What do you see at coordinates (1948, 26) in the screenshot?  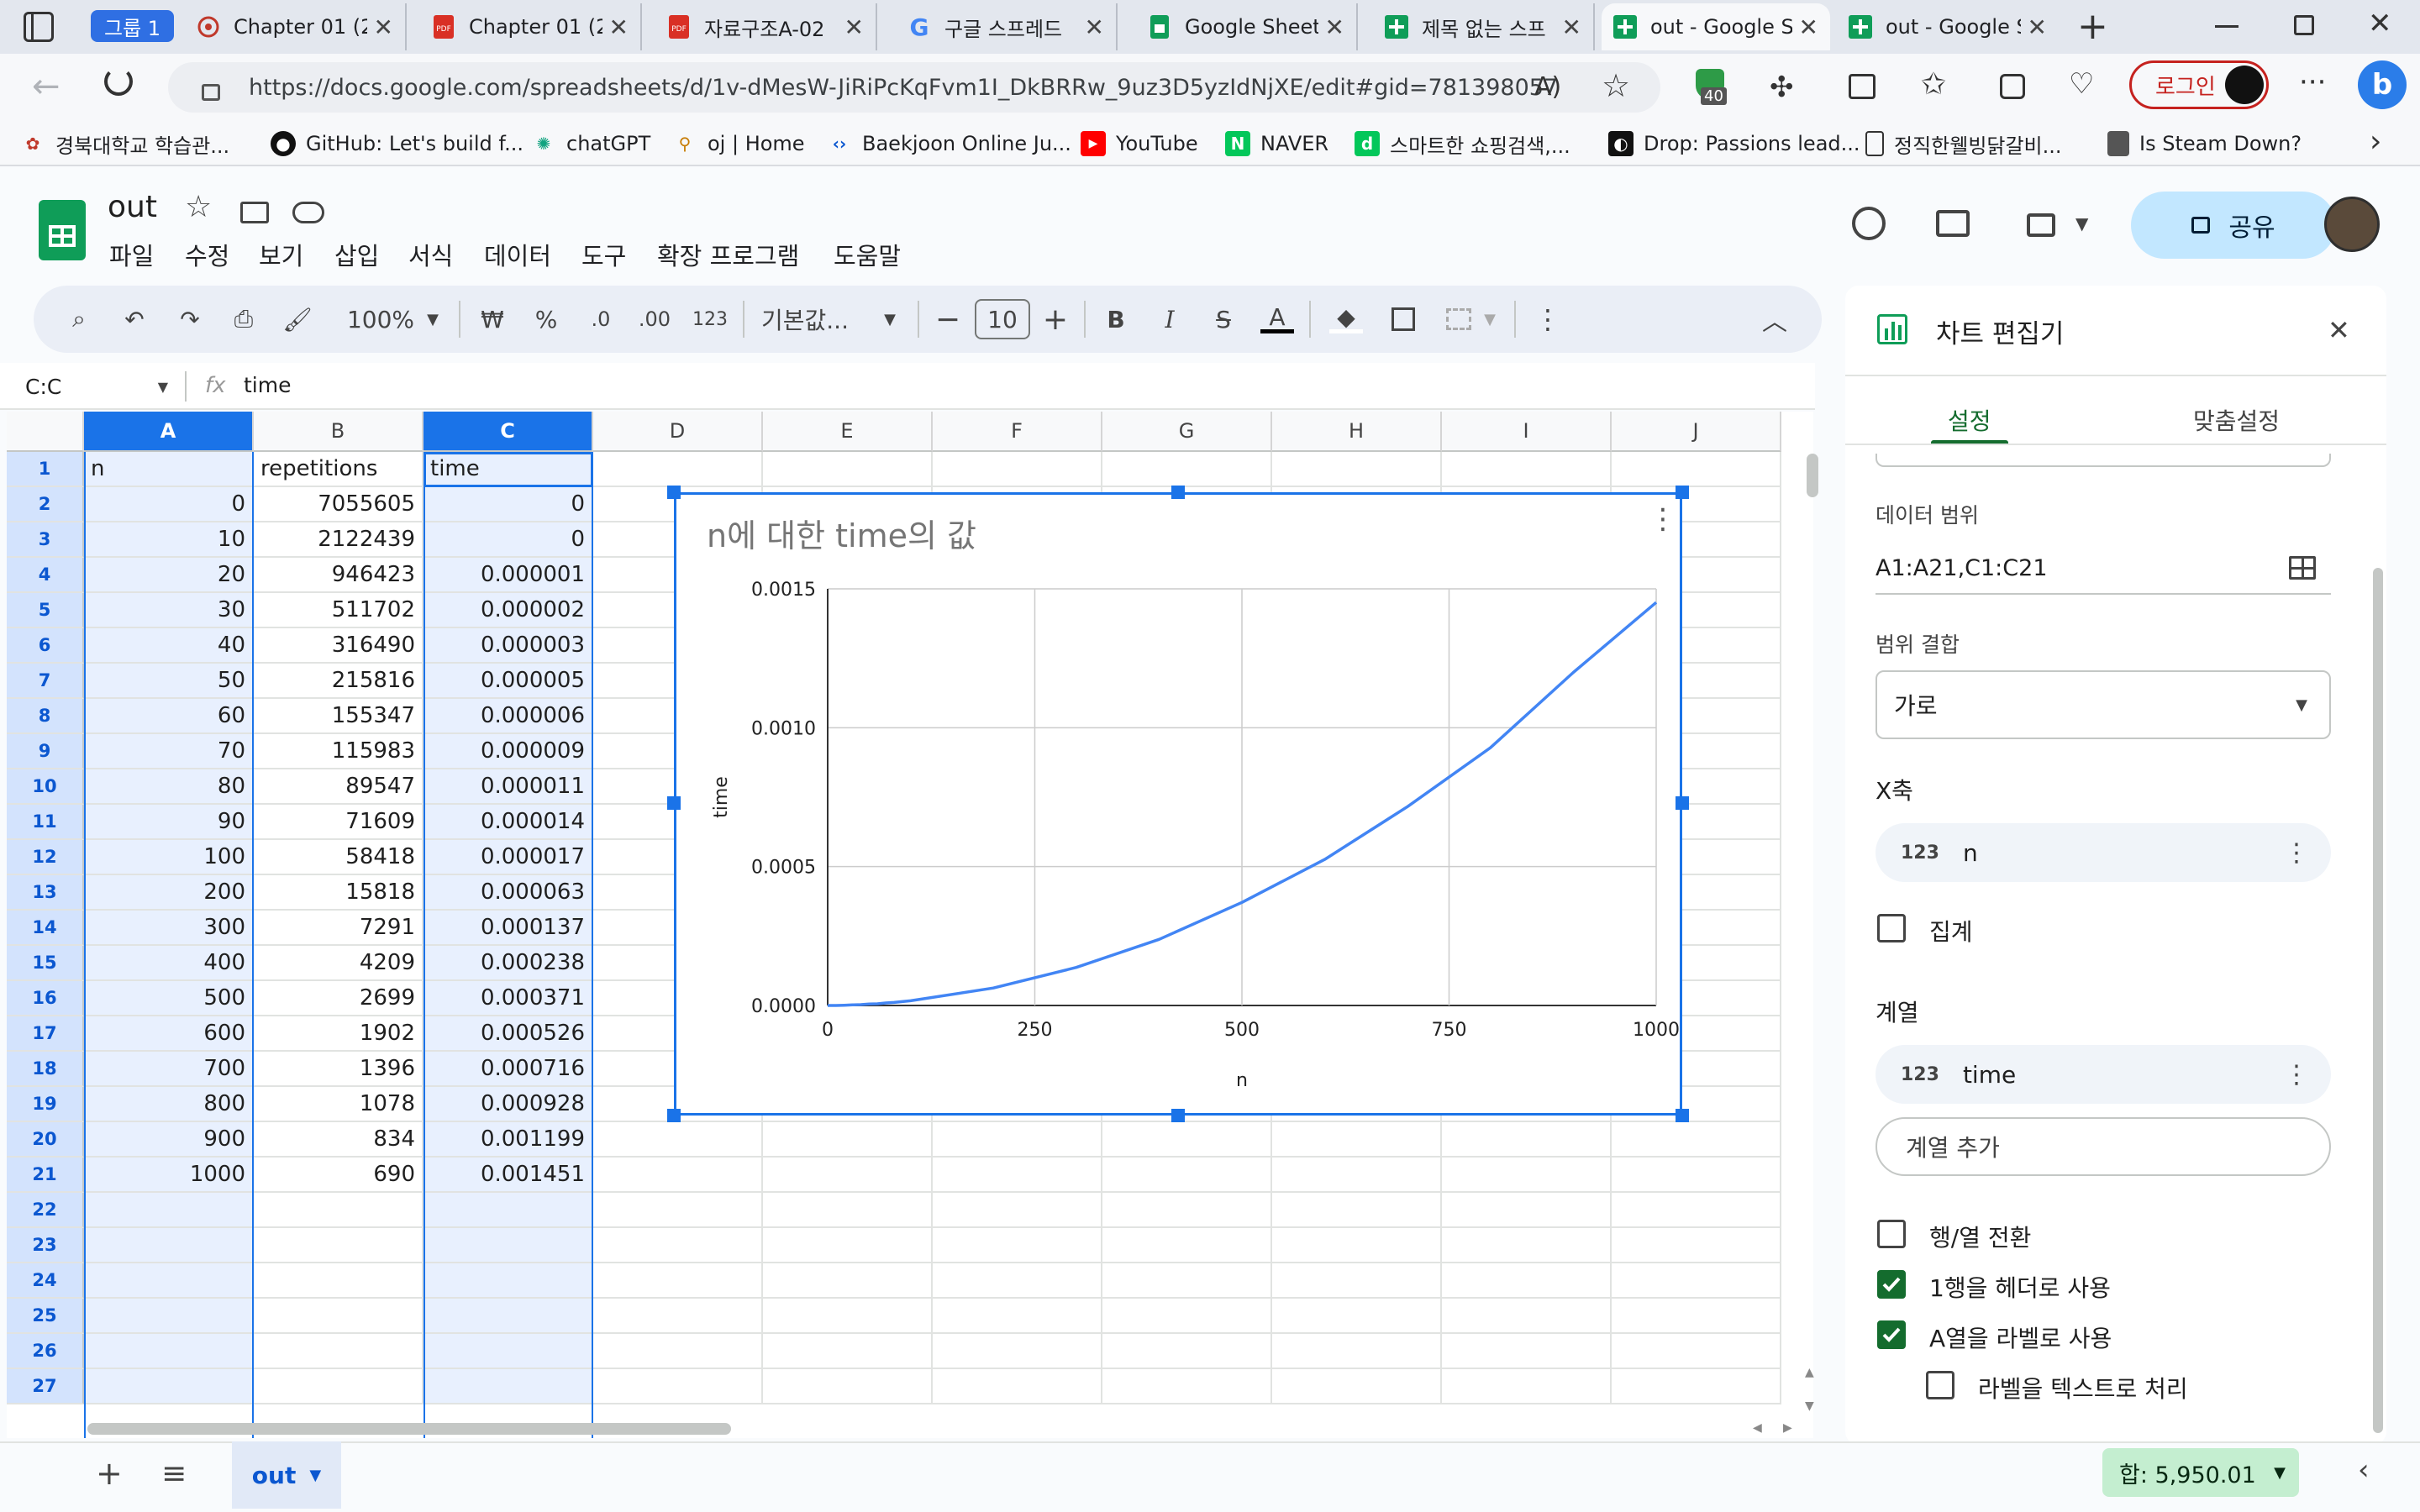 I see `browser-tab: out - Google S ✕` at bounding box center [1948, 26].